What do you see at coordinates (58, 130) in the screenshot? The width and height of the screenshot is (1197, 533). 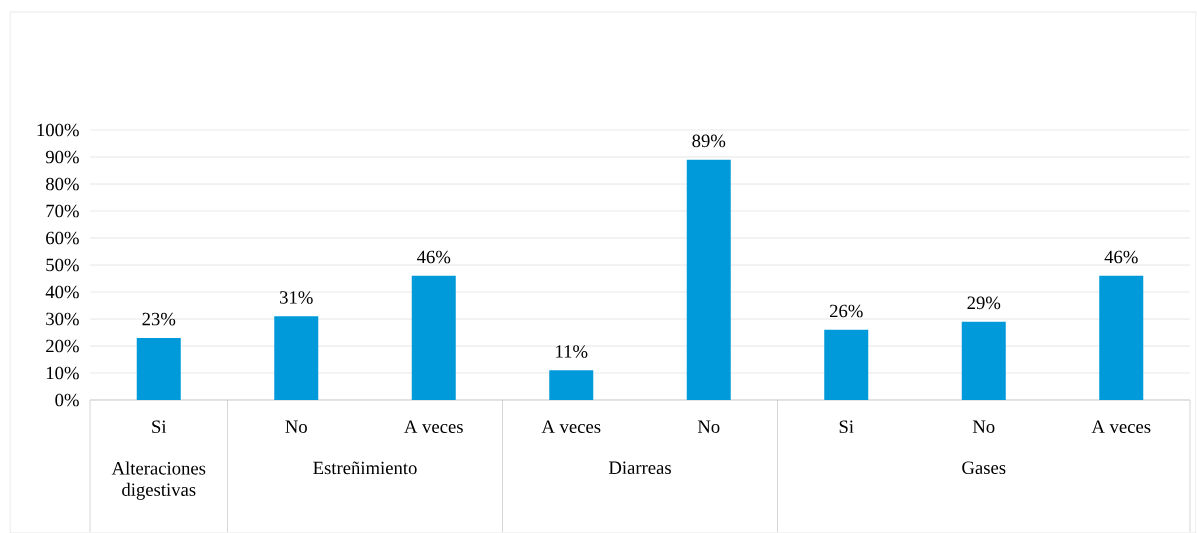 I see `y-tick-label: 100%` at bounding box center [58, 130].